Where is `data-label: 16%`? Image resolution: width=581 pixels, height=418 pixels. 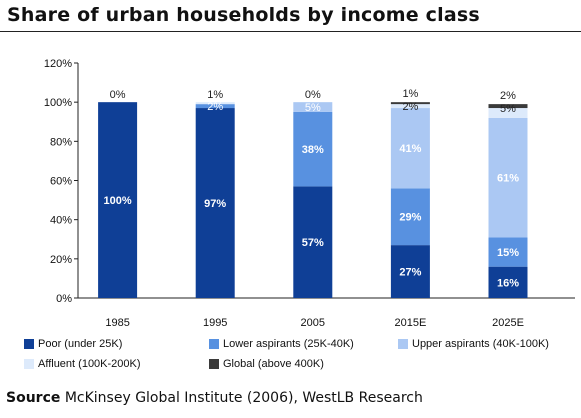
data-label: 16% is located at coordinates (508, 283).